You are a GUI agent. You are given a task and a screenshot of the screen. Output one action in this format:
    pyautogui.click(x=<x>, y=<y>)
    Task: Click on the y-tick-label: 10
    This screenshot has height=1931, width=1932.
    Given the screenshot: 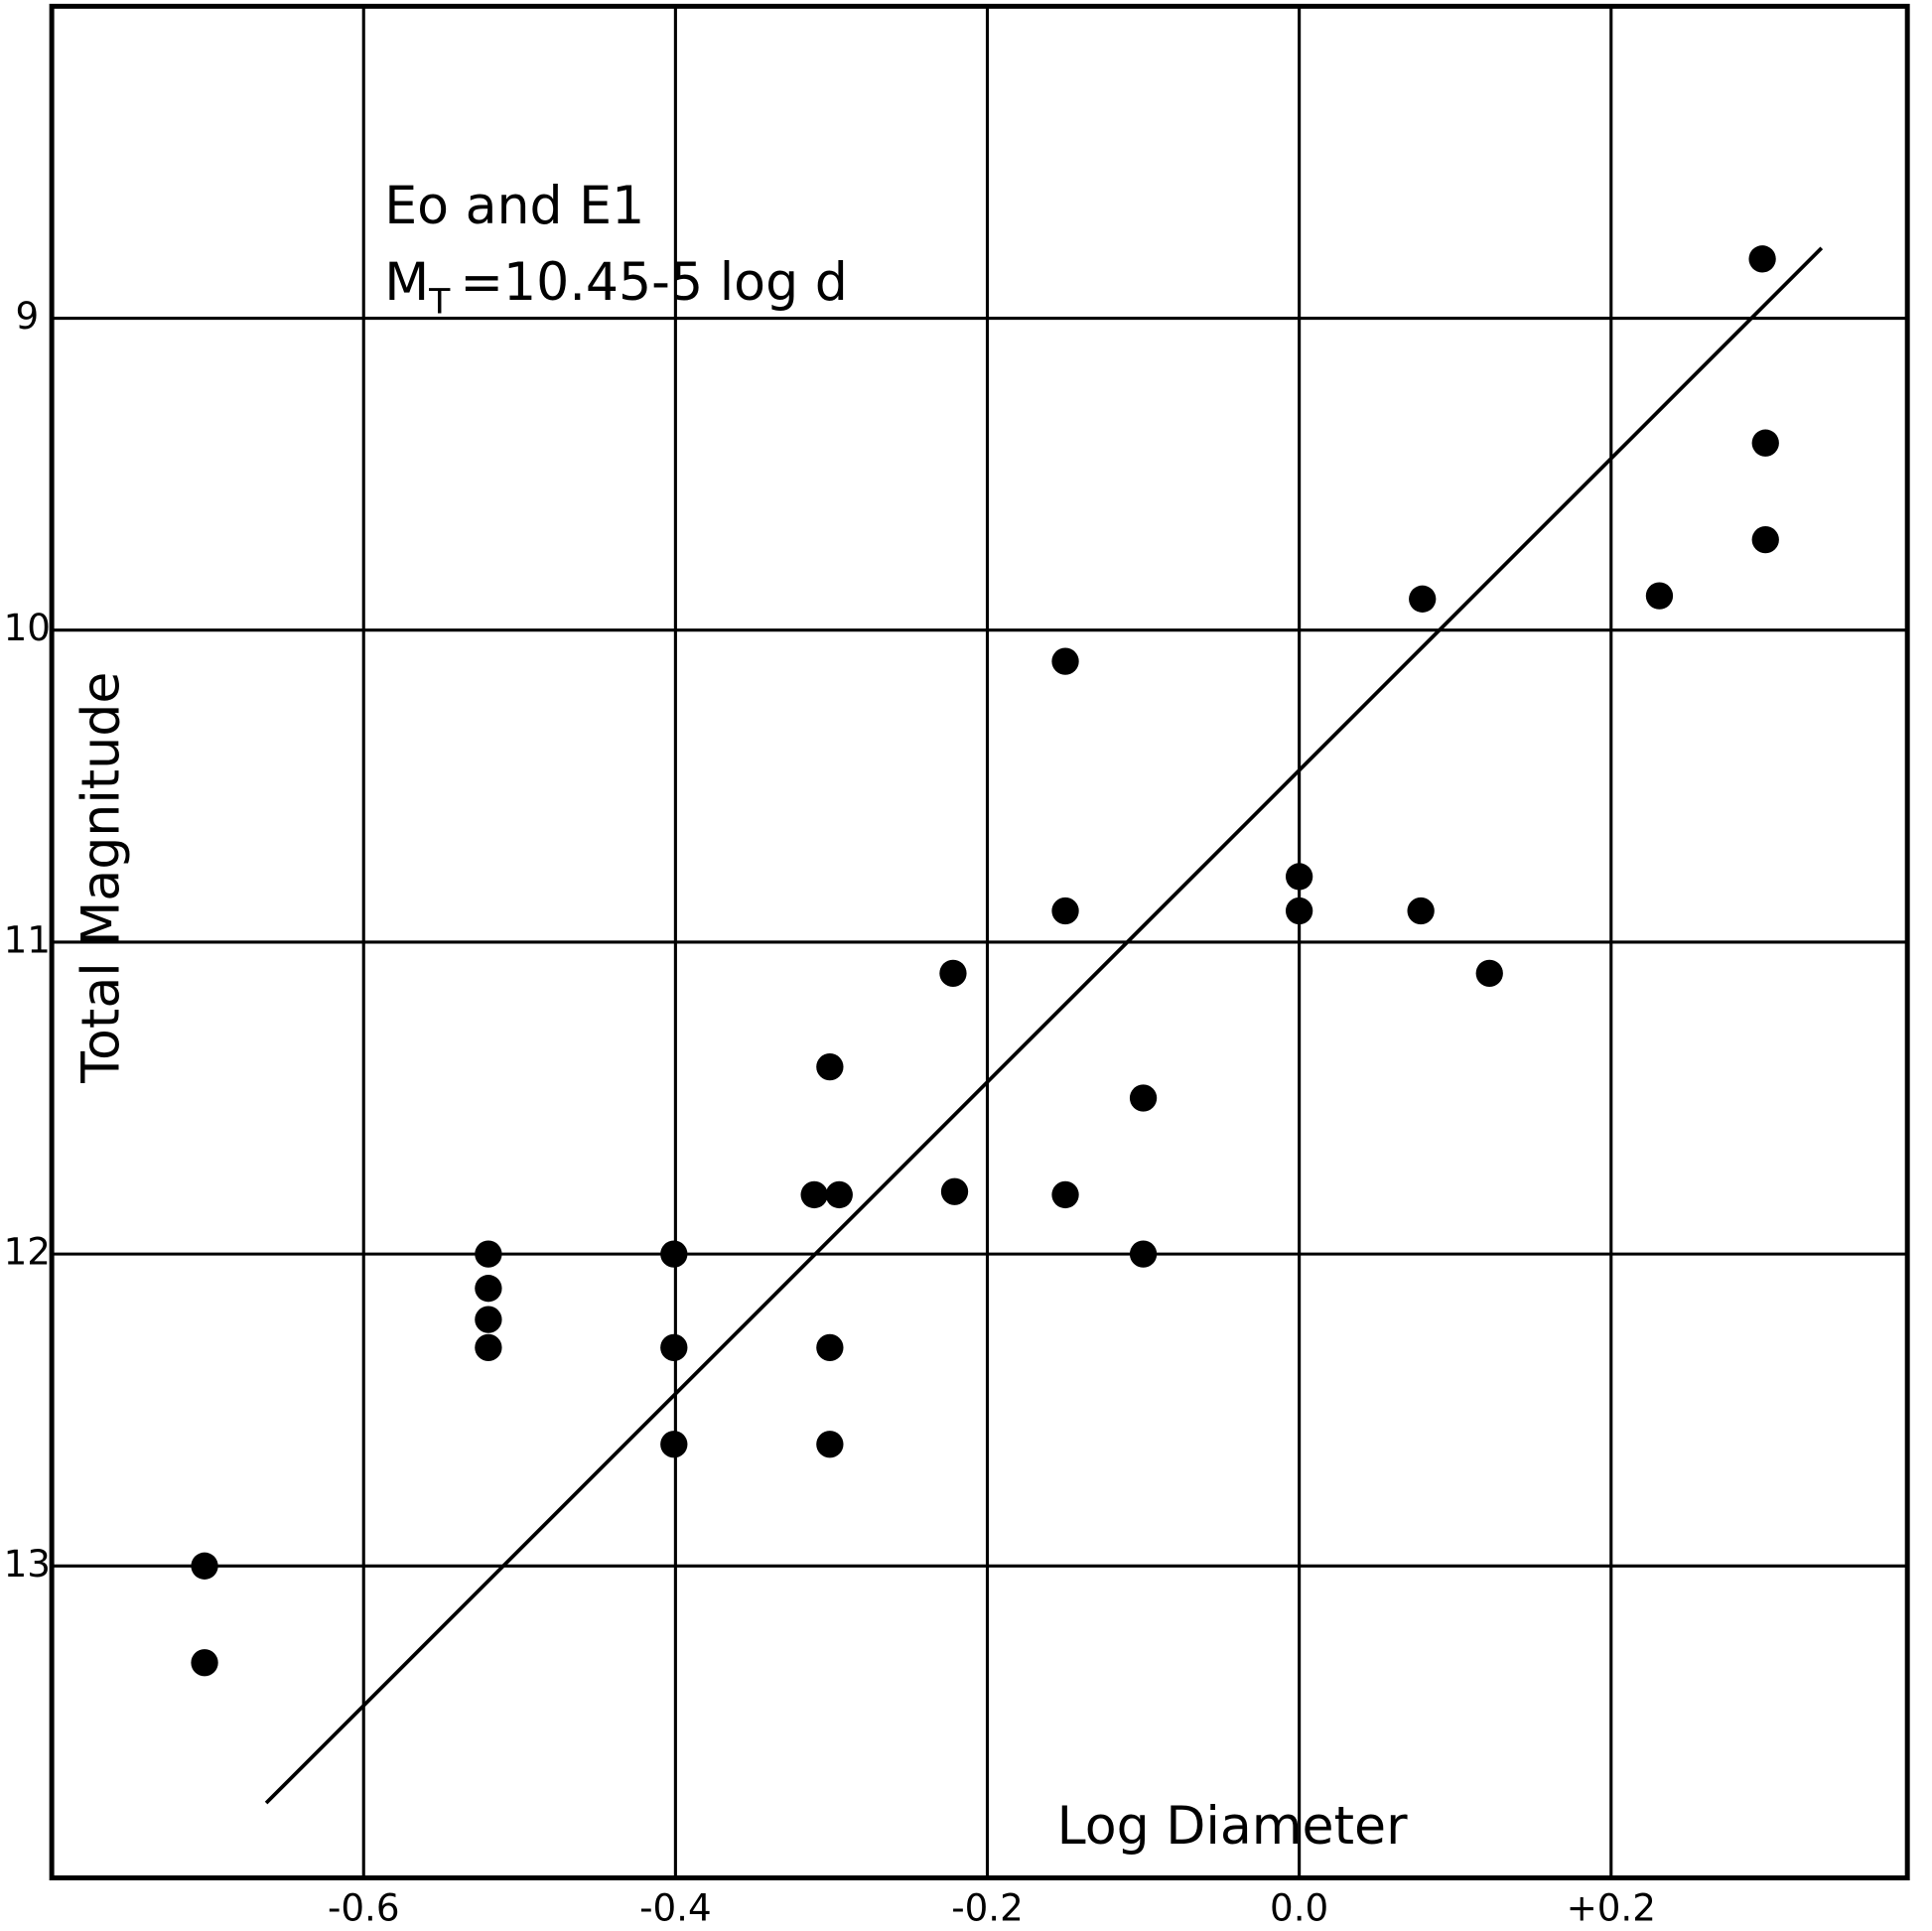 What is the action you would take?
    pyautogui.click(x=27, y=627)
    